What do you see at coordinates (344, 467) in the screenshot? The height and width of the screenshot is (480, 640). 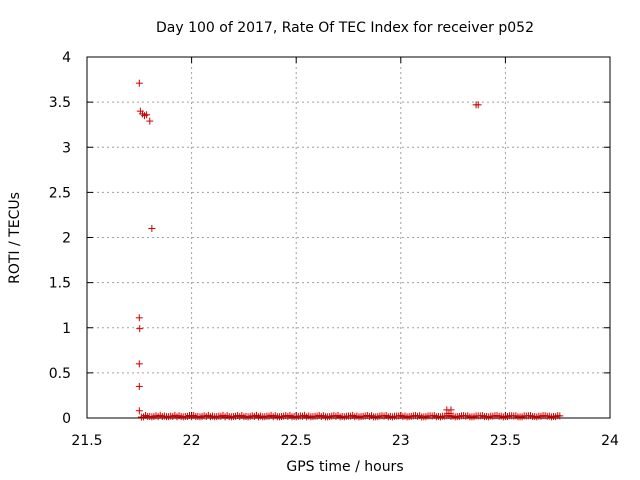 I see `x-axis-label: GPS time / hours` at bounding box center [344, 467].